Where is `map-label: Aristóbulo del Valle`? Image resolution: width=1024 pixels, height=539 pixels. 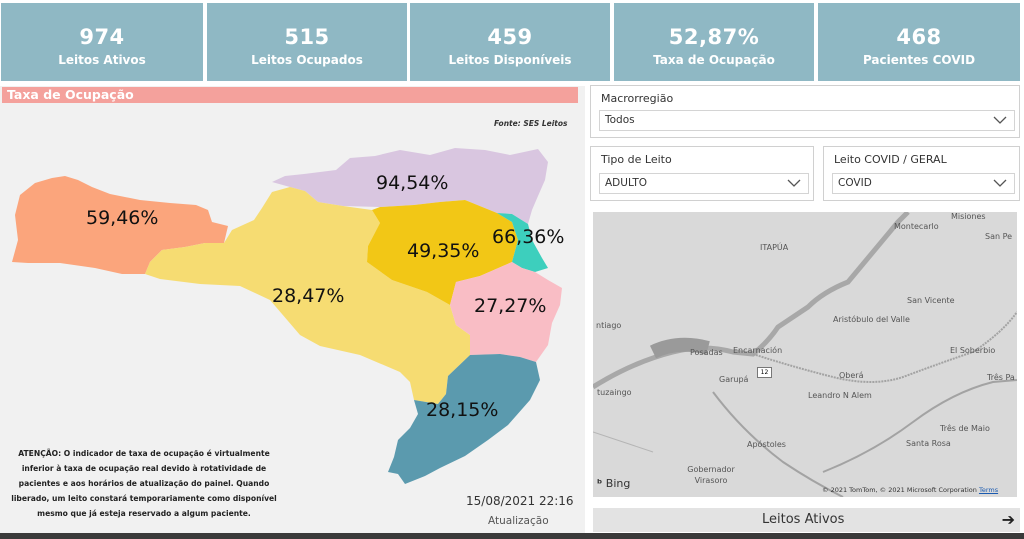 map-label: Aristóbulo del Valle is located at coordinates (871, 319).